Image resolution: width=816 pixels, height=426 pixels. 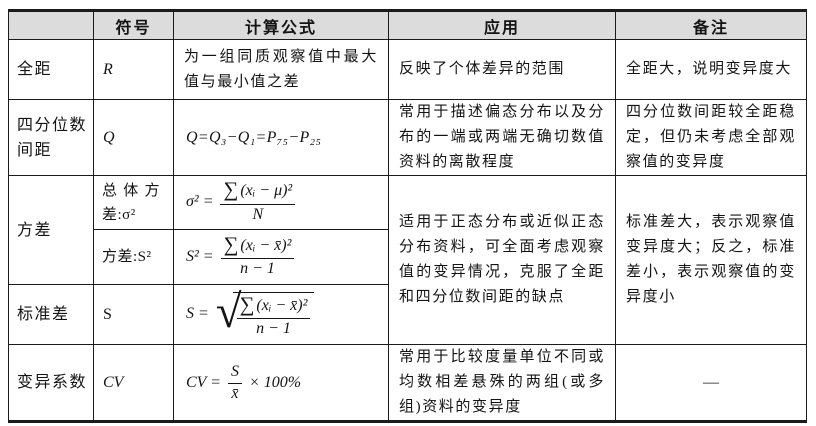 I want to click on sd-formula: S = √ ∑ (xᵢ − x̄)² n − 1, so click(x=286, y=312).